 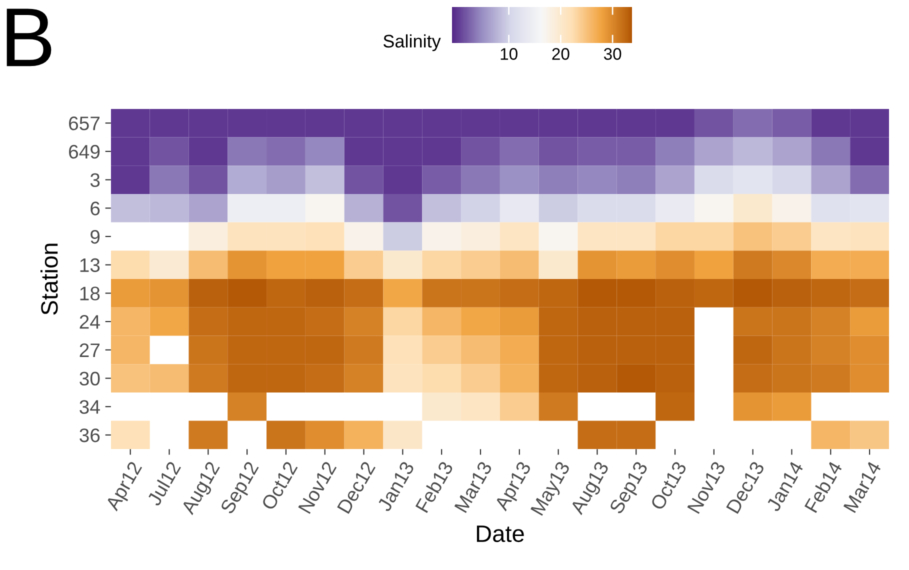 What do you see at coordinates (561, 54) in the screenshot?
I see `color-bar-label: 20` at bounding box center [561, 54].